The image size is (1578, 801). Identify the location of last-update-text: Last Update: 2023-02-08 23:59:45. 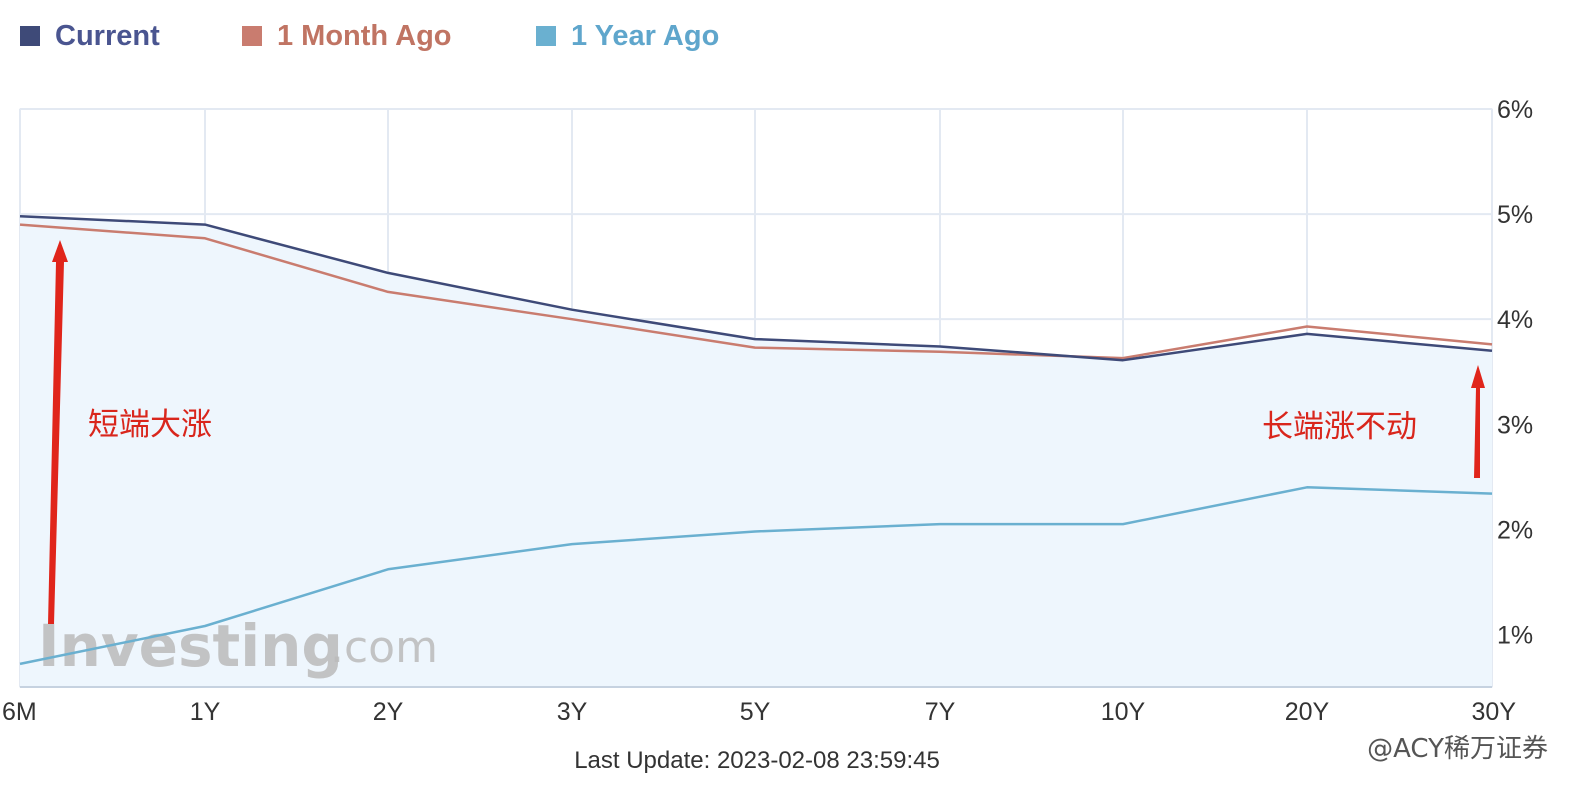
(757, 760).